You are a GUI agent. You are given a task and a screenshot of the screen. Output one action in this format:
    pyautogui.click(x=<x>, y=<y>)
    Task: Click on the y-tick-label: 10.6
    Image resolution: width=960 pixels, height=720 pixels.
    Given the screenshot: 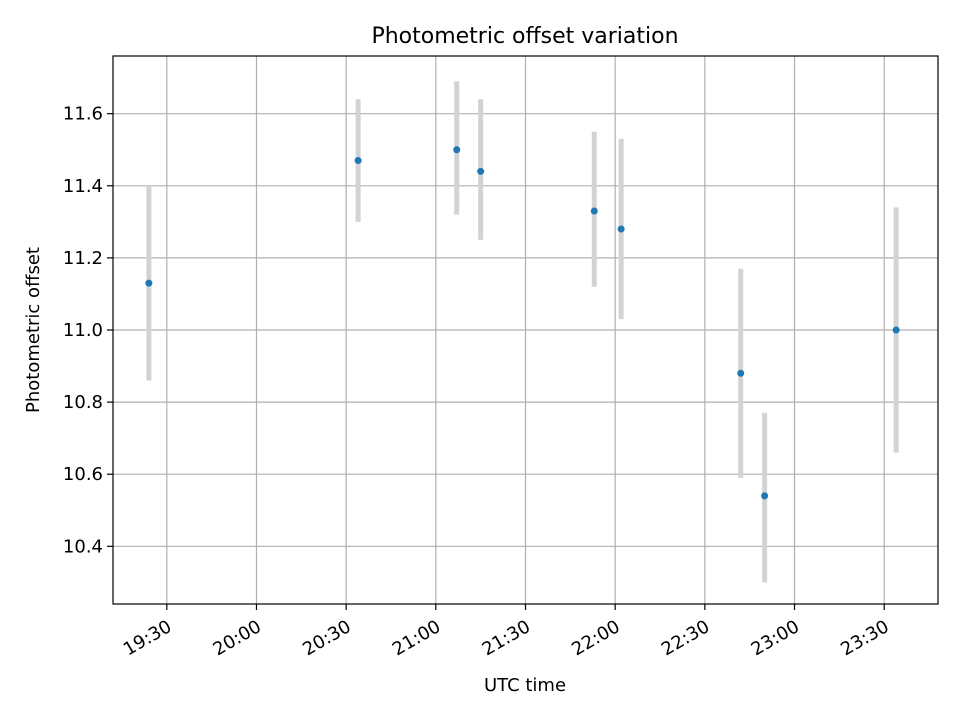 What is the action you would take?
    pyautogui.click(x=83, y=474)
    